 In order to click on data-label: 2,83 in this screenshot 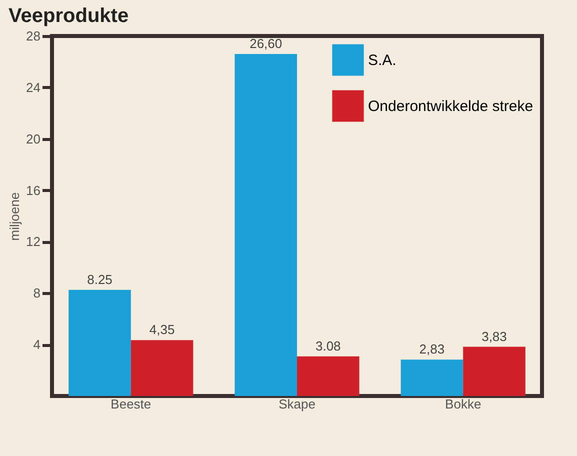, I will do `click(432, 349)`.